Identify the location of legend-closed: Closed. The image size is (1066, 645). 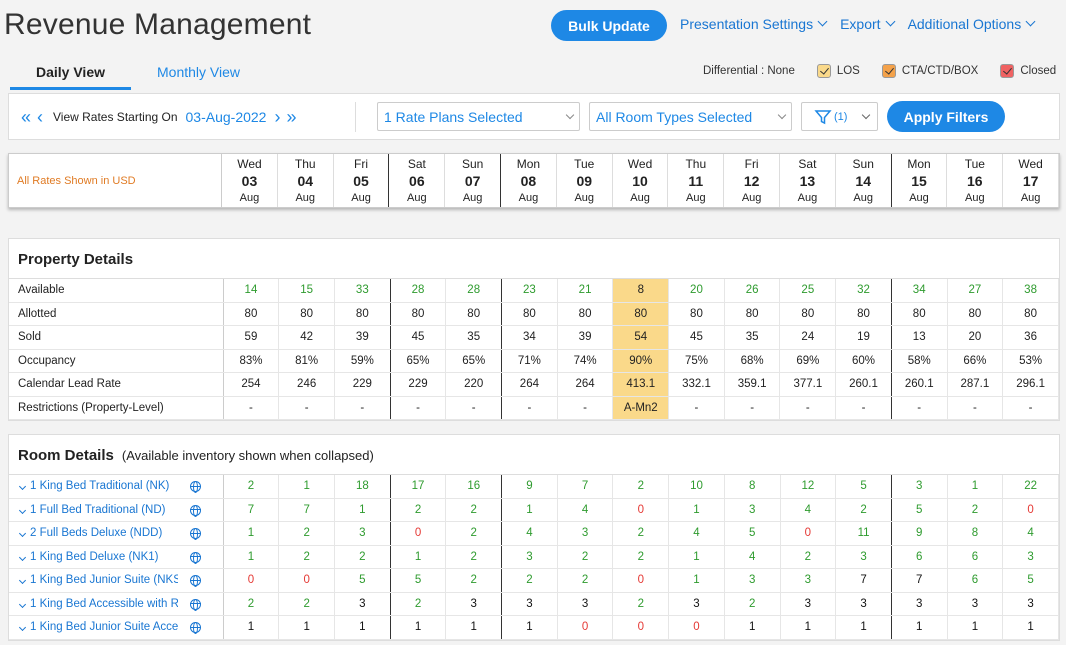
(1028, 71).